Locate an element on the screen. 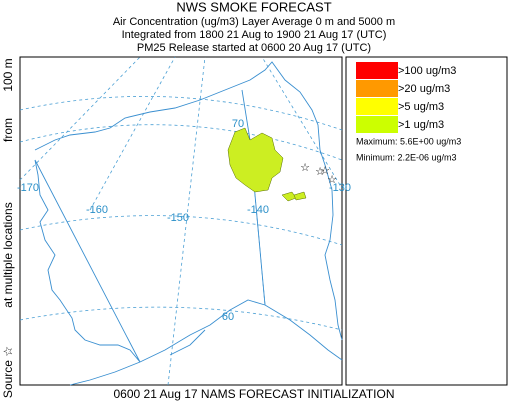  side-label: Source ☆ is located at coordinates (8, 372).